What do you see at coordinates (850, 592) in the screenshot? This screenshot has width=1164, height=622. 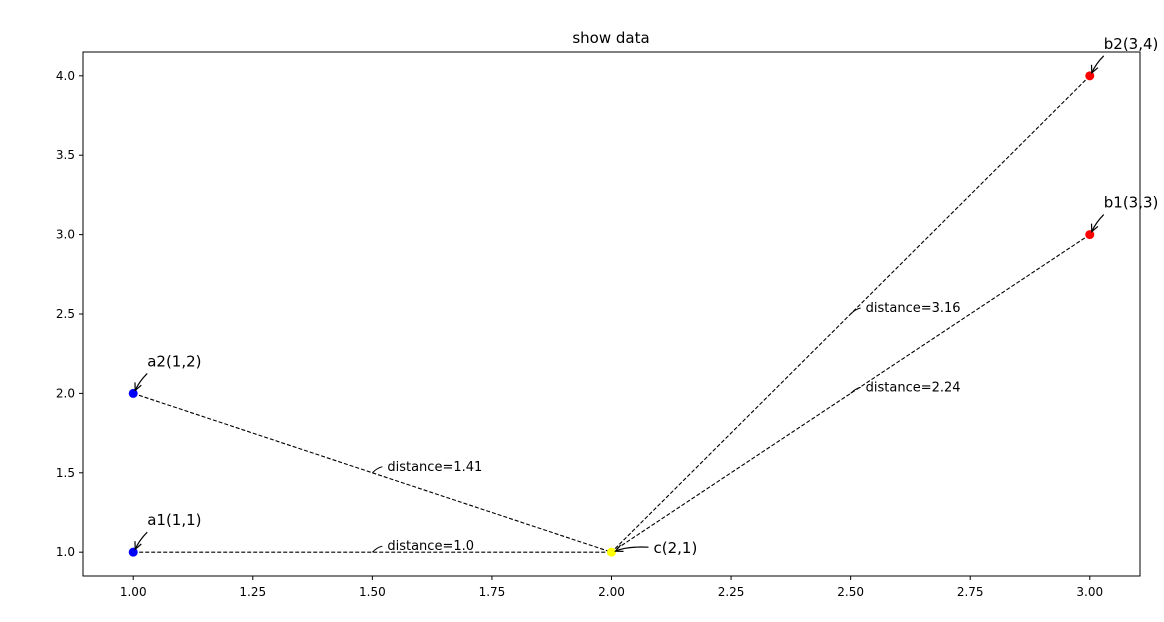 I see `x-tick-label: 2.50` at bounding box center [850, 592].